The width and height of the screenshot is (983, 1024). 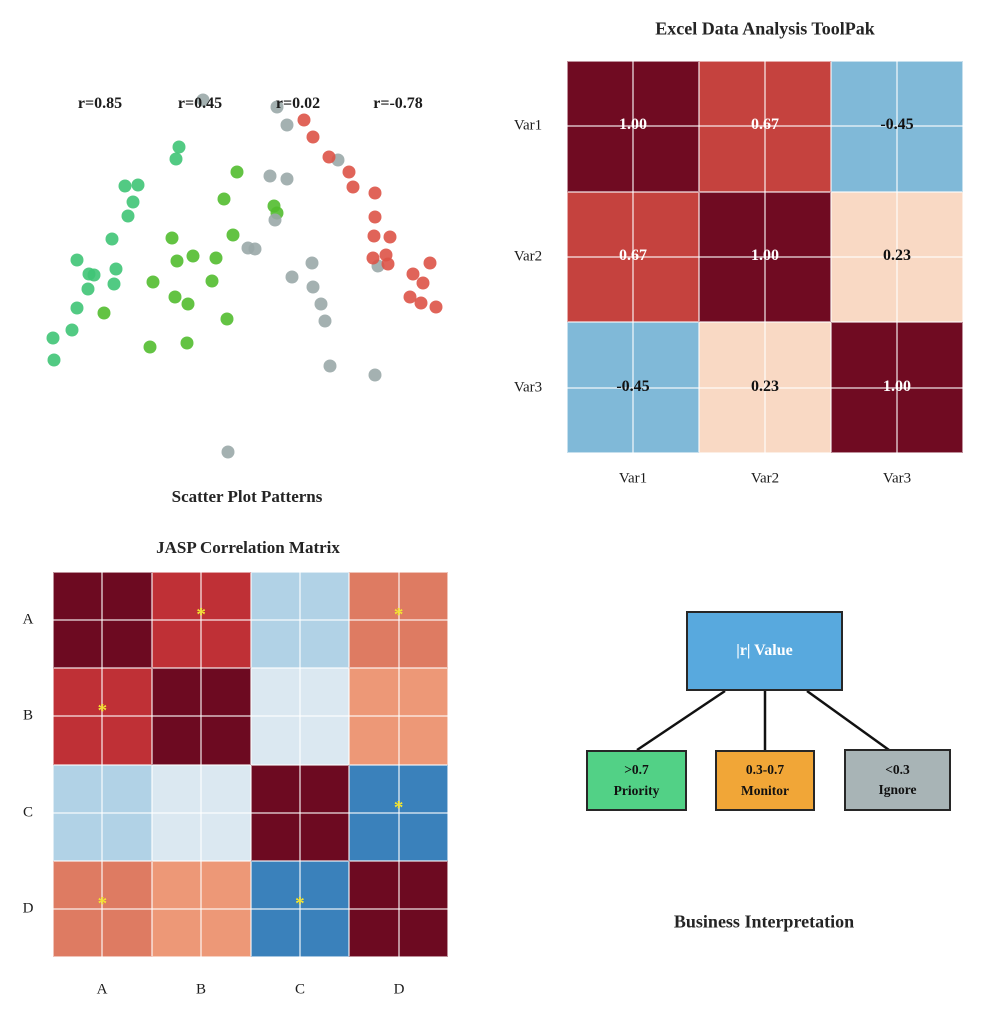 I want to click on flowchart-node-priority: >0.7 Priority, so click(x=636, y=780).